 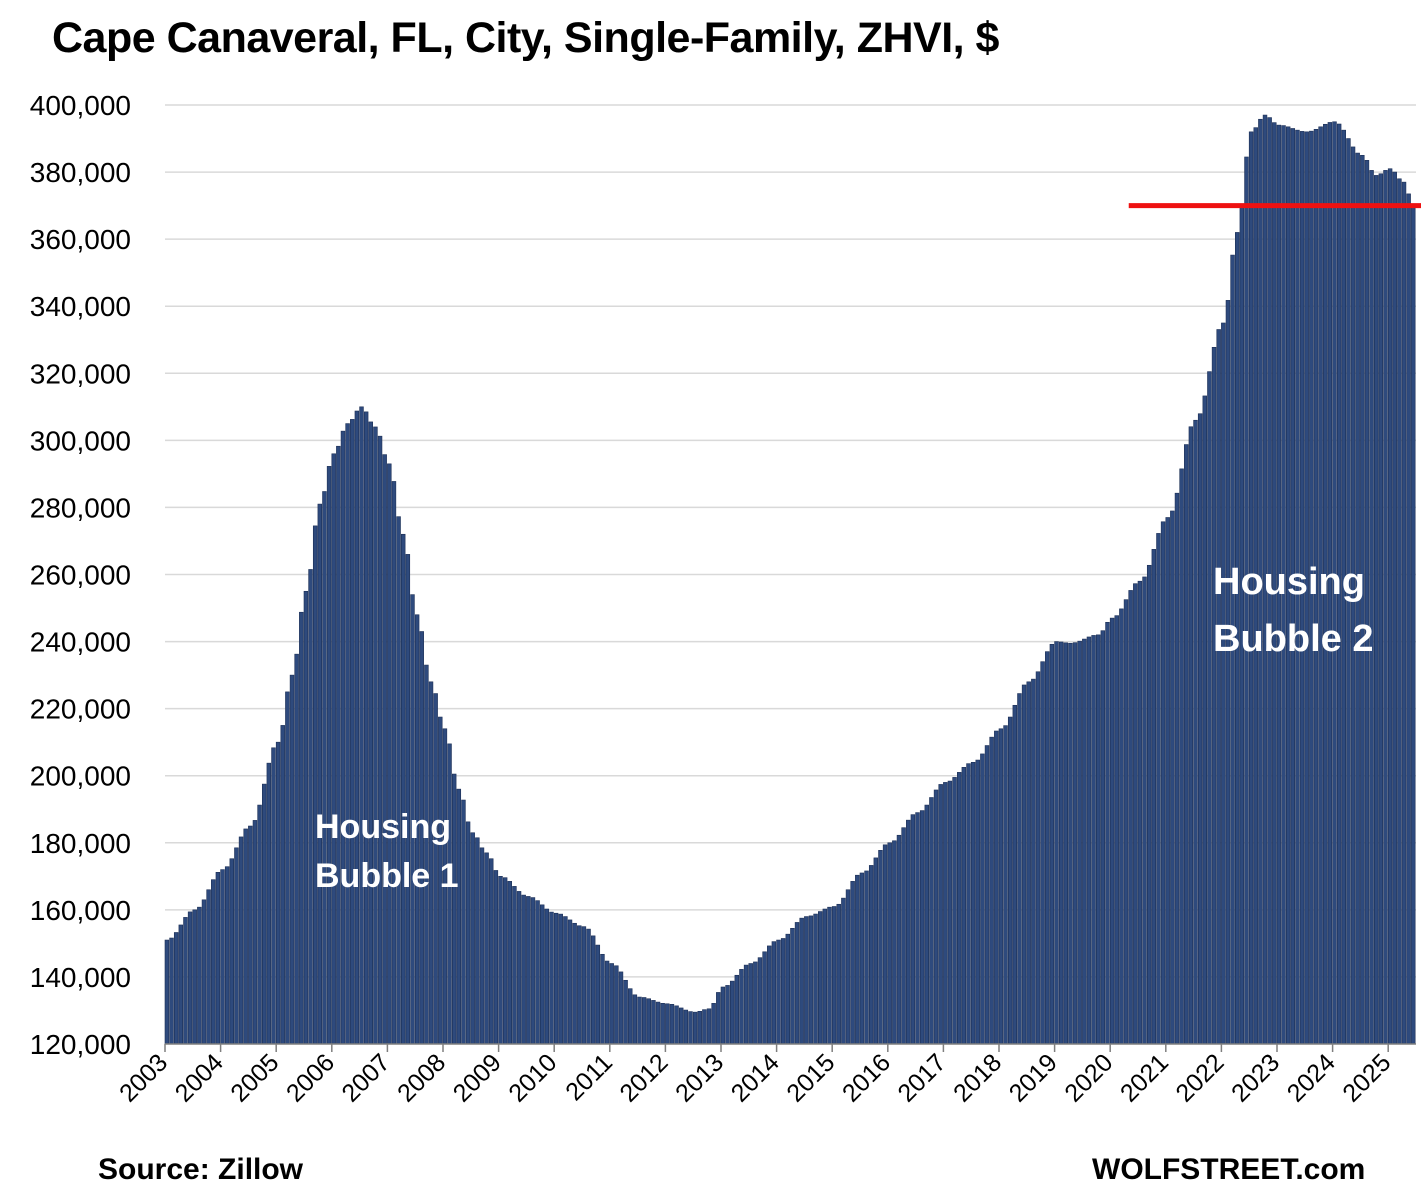 What do you see at coordinates (755, 1077) in the screenshot?
I see `x-tick-label: 2014` at bounding box center [755, 1077].